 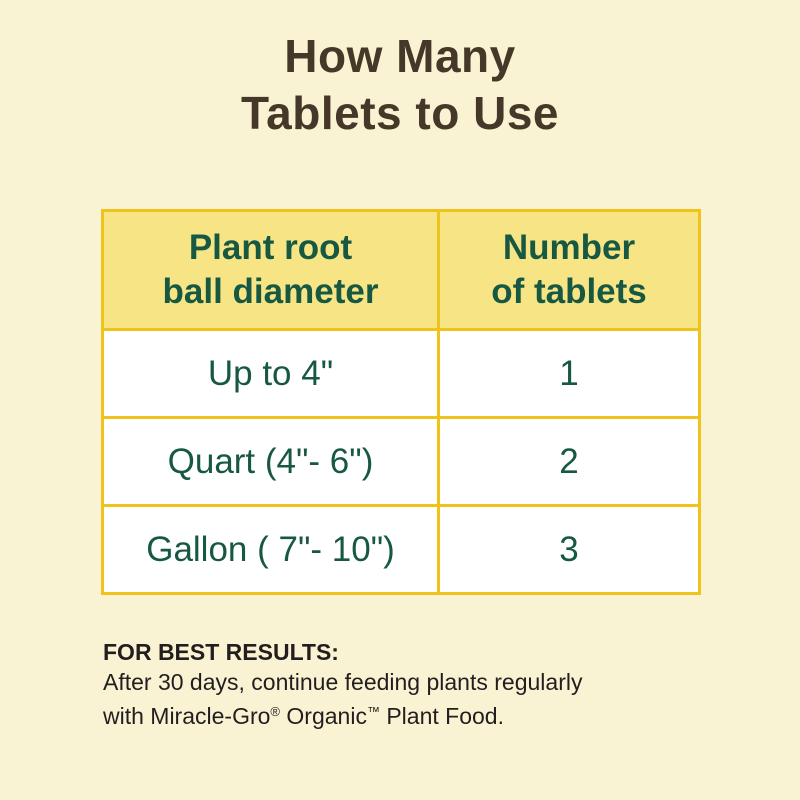 What do you see at coordinates (400, 113) in the screenshot?
I see `page-title-line-2: Tablets to Use` at bounding box center [400, 113].